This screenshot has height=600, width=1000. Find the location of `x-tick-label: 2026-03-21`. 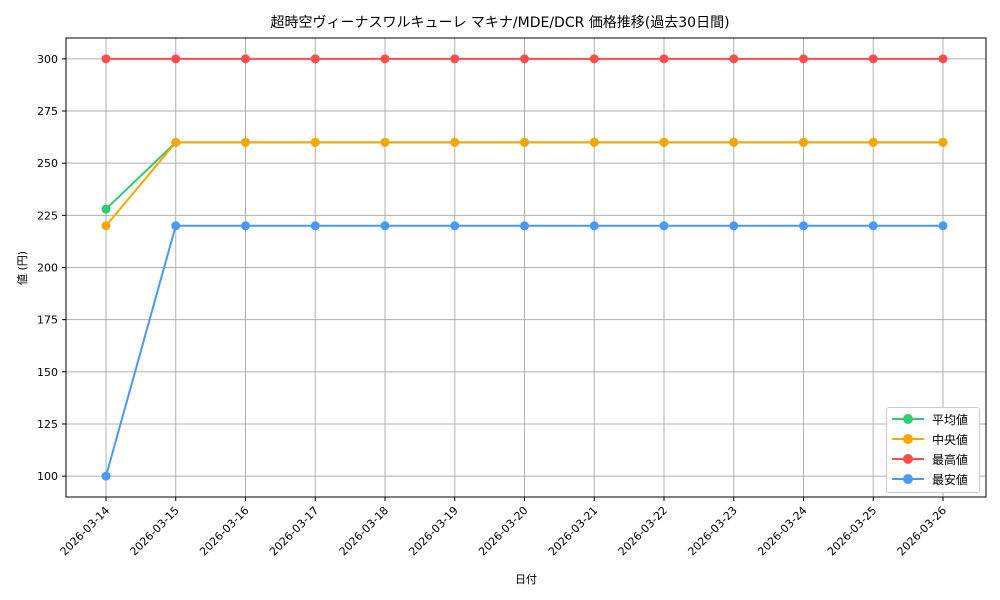

x-tick-label: 2026-03-21 is located at coordinates (573, 531).